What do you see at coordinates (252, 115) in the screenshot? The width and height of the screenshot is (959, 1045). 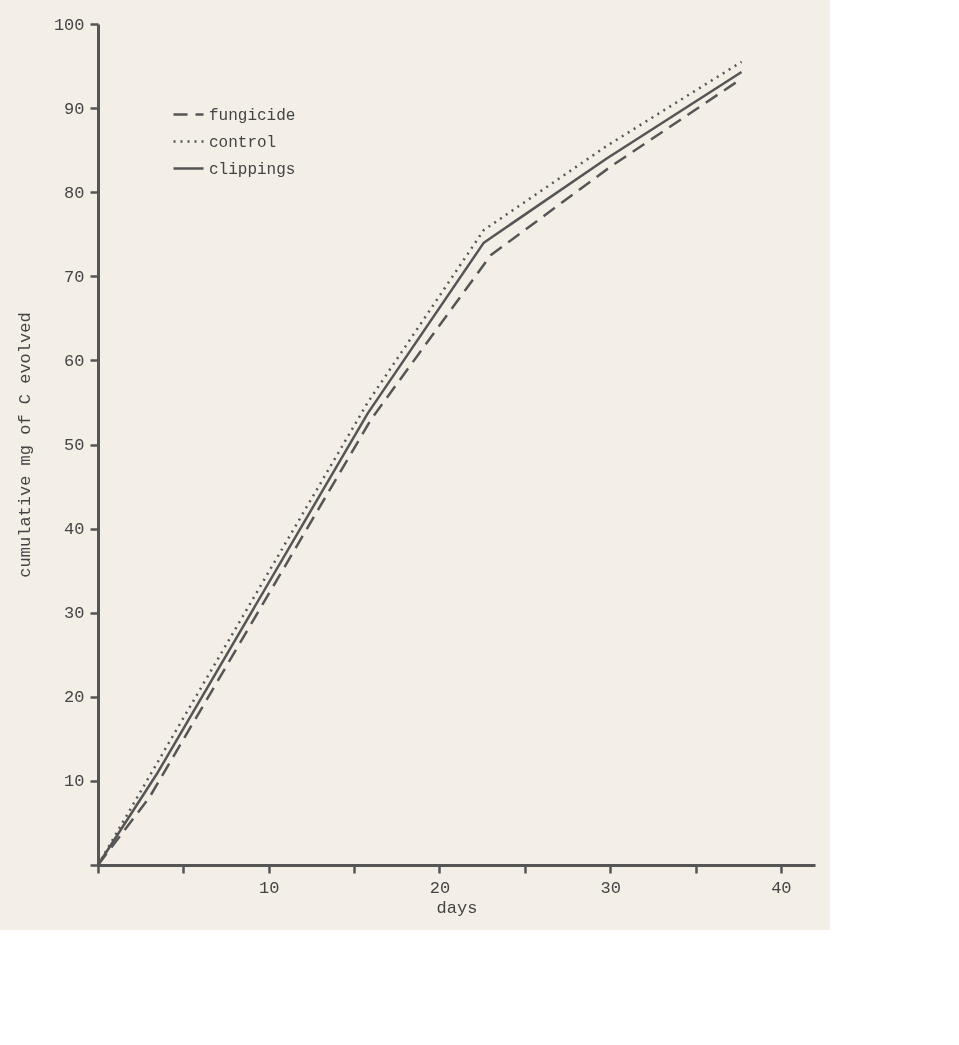 I see `legend-label: fungicide` at bounding box center [252, 115].